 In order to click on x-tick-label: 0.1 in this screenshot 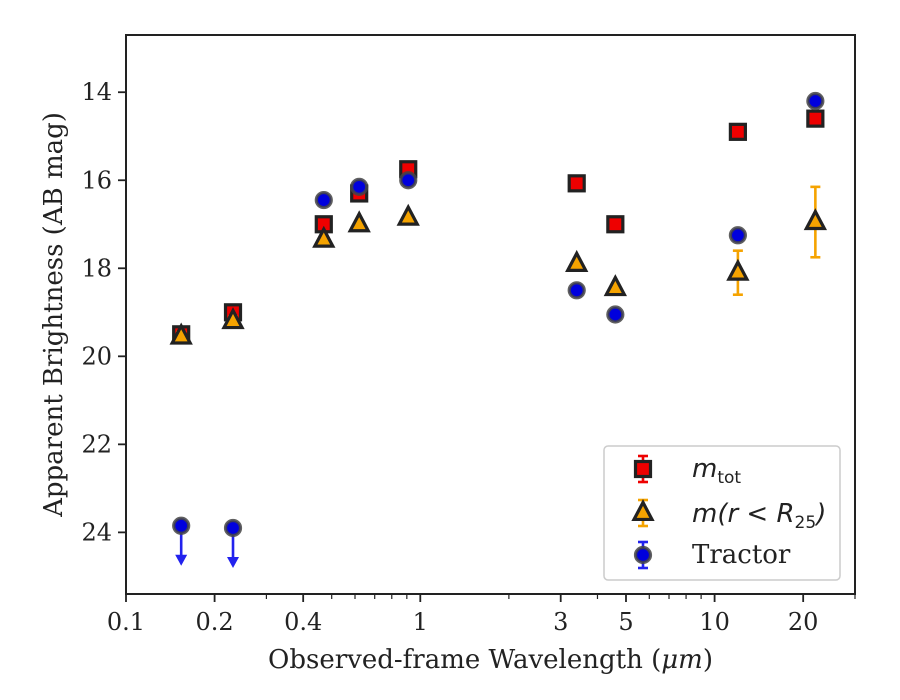, I will do `click(126, 622)`.